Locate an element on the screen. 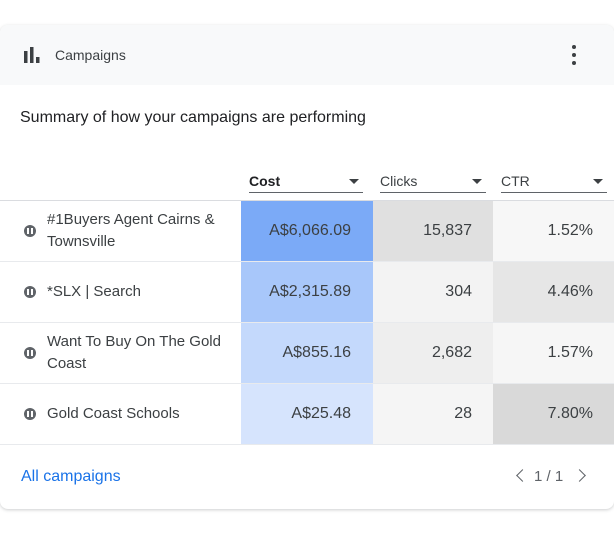  clicks-cell: 28 is located at coordinates (433, 414).